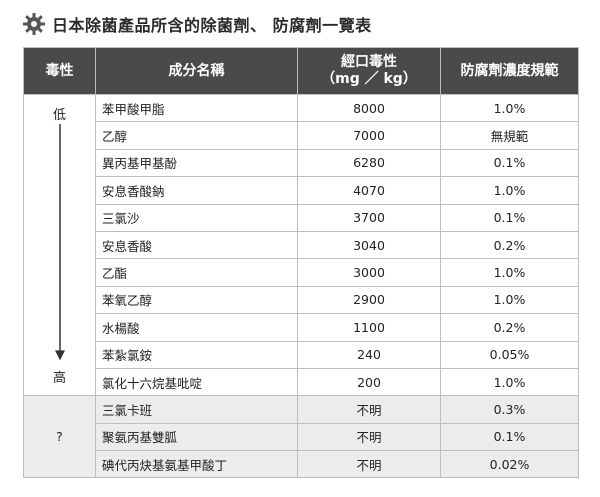 This screenshot has height=497, width=600. I want to click on table-row: 乙酯 3000 1.0%, so click(301, 272).